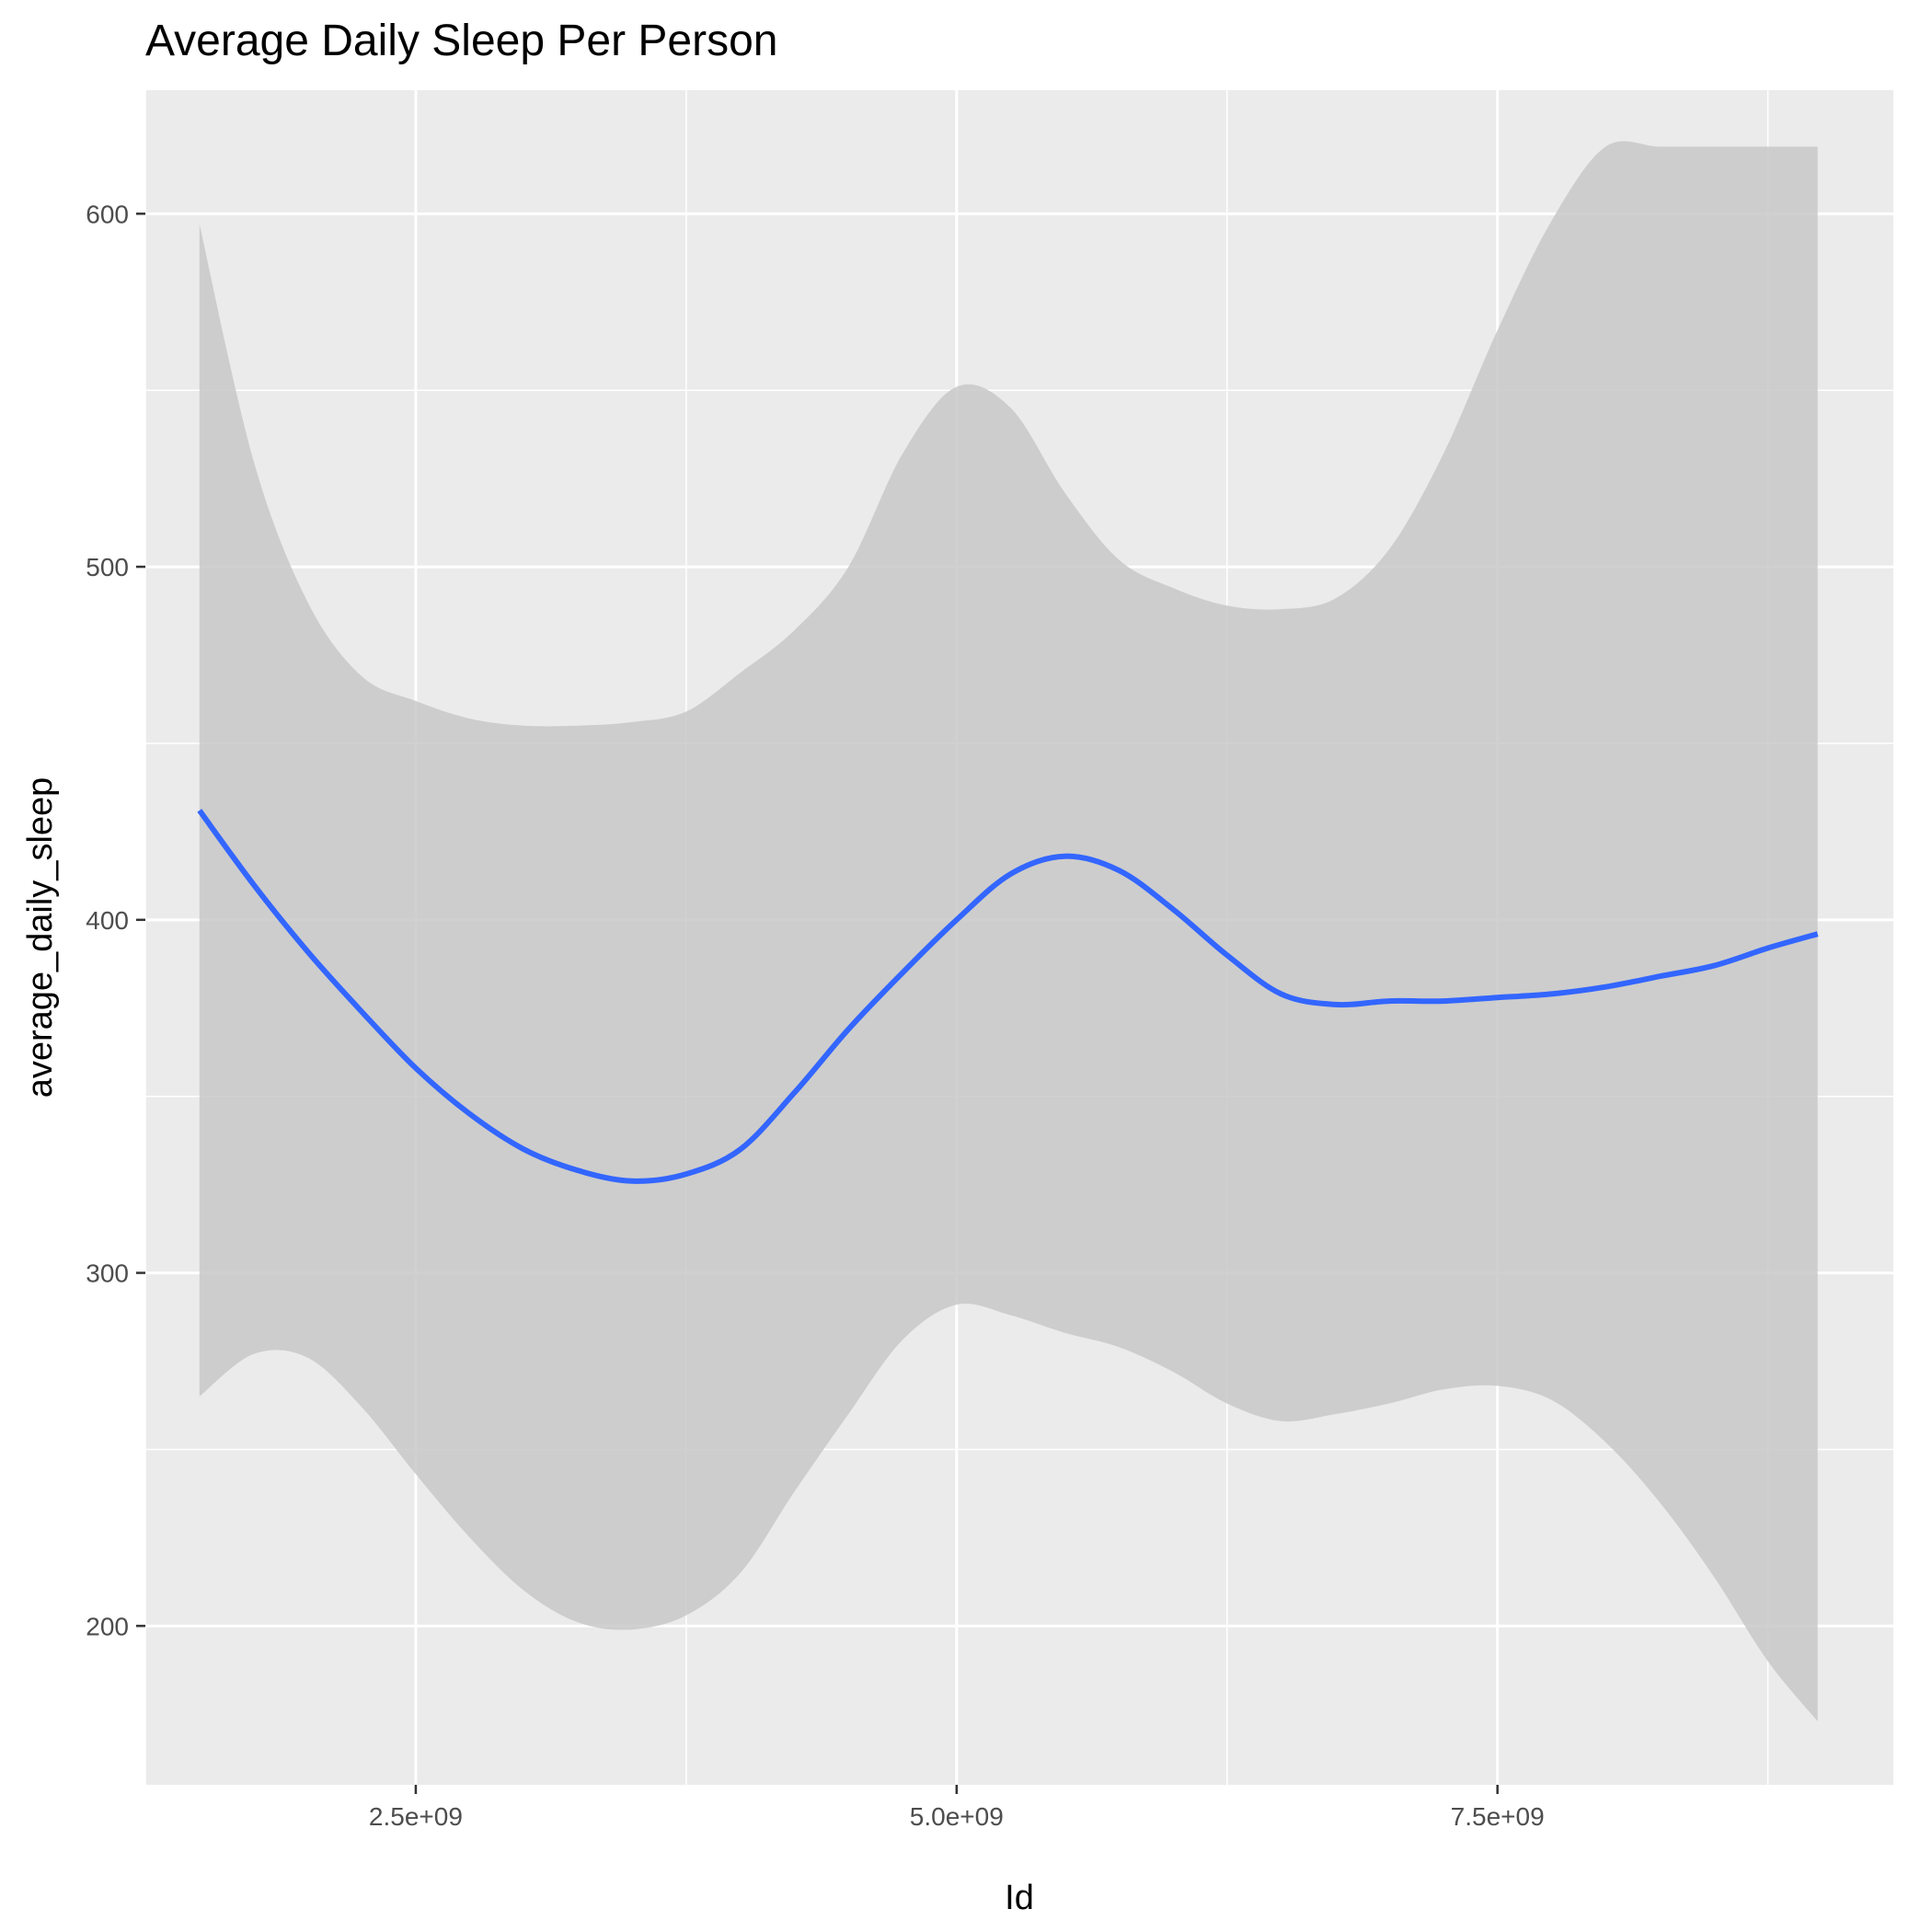  Describe the element at coordinates (40, 937) in the screenshot. I see `y-axis-title: average_daily_sleep` at that location.